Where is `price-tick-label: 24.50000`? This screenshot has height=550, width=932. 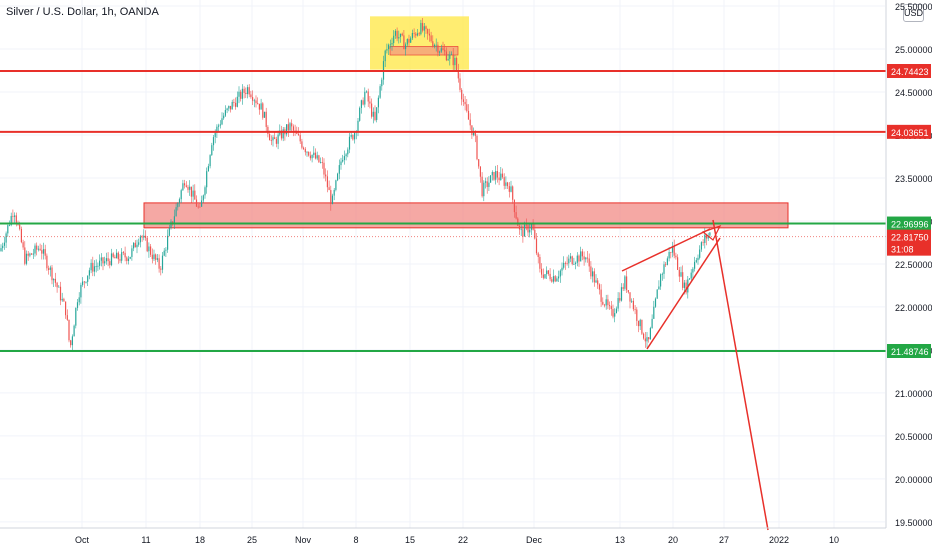
price-tick-label: 24.50000 is located at coordinates (913, 93).